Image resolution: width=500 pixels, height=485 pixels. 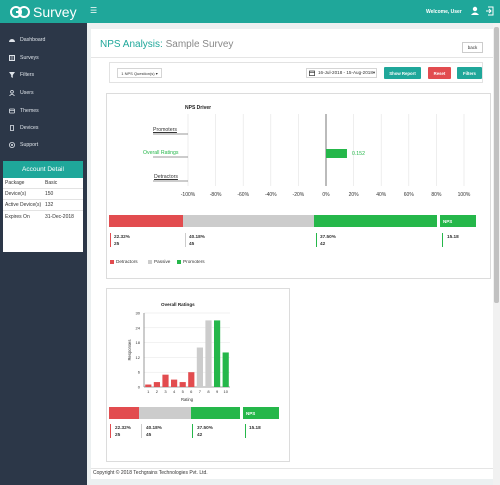 I want to click on y-tick-label: 0, so click(x=139, y=387).